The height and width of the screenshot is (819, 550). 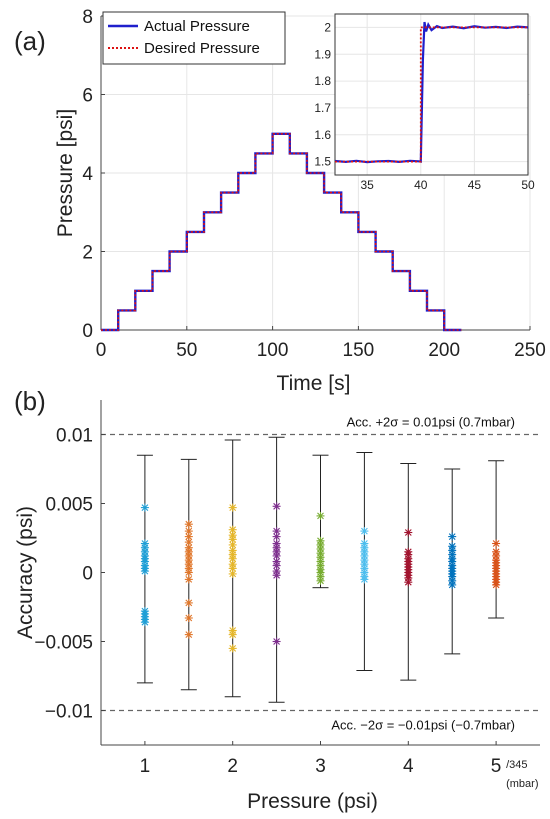 I want to click on x-tick-label-b: 5, so click(x=496, y=766).